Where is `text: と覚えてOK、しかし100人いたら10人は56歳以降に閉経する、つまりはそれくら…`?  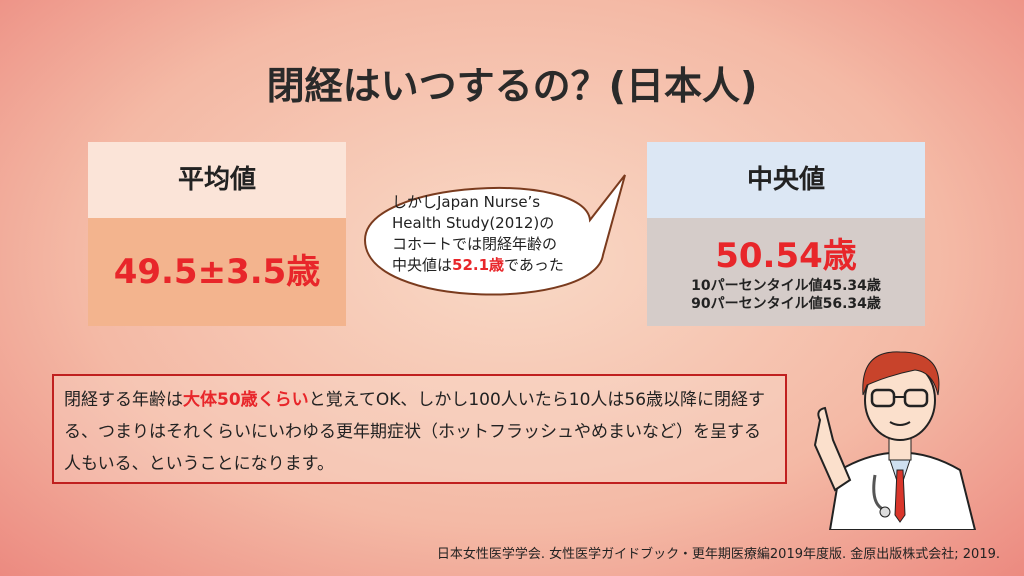
text: と覚えてOK、しかし100人いたら10人は56歳以降に閉経する、つまりはそれくら… is located at coordinates (415, 432).